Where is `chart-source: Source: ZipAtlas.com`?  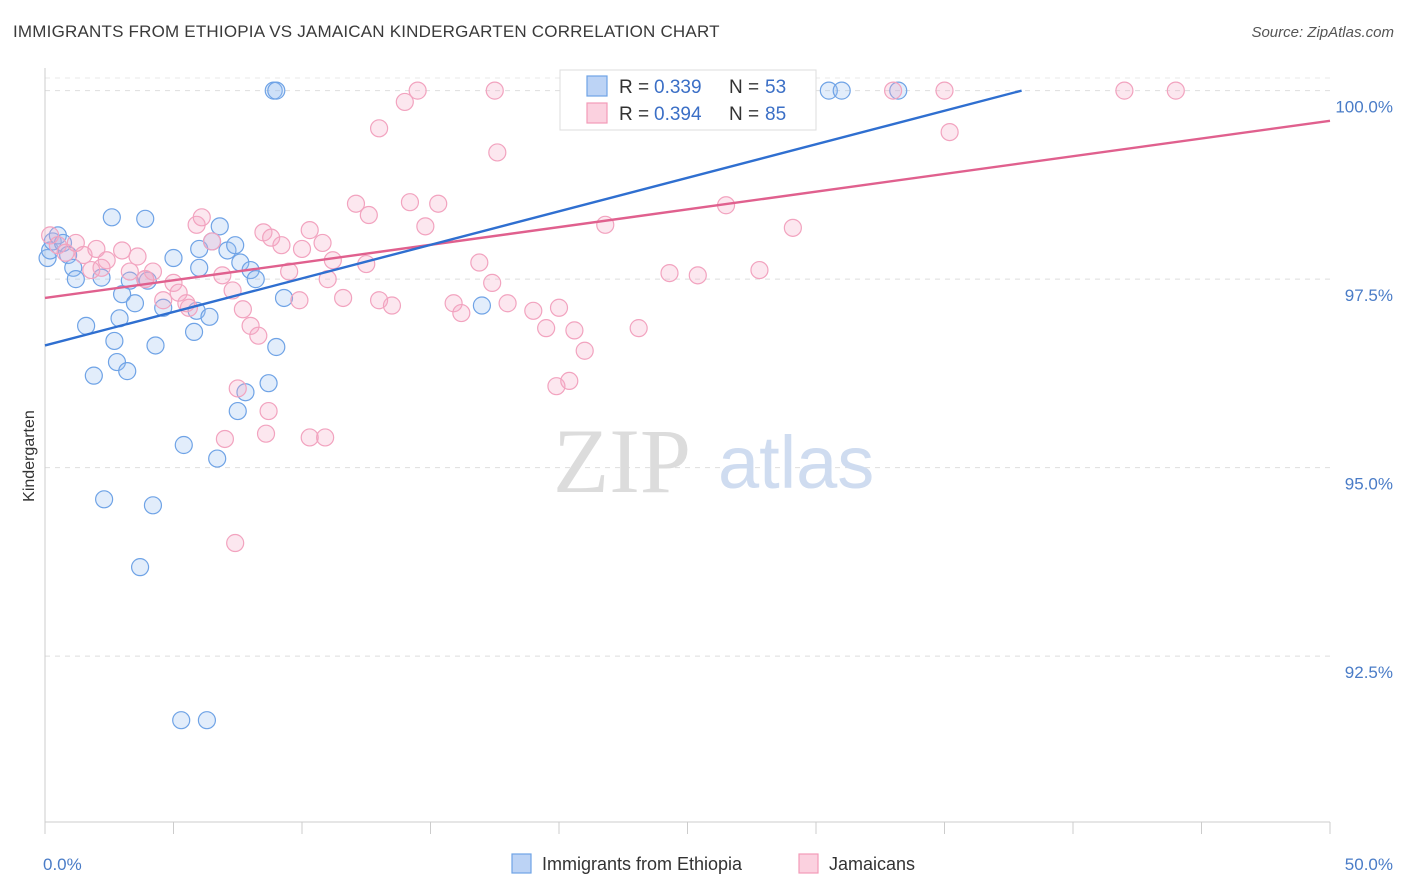 chart-source: Source: ZipAtlas.com is located at coordinates (1322, 32).